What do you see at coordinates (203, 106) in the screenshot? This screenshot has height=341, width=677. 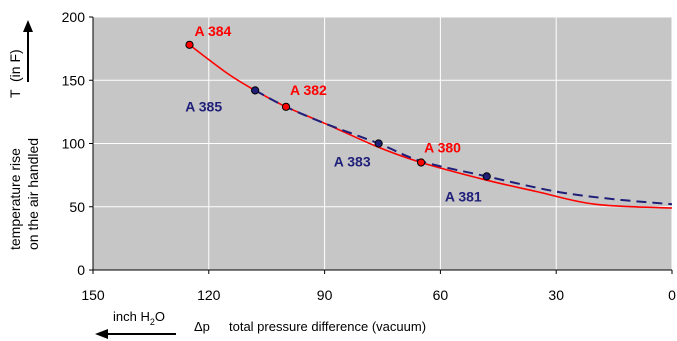 I see `point-label: A 385` at bounding box center [203, 106].